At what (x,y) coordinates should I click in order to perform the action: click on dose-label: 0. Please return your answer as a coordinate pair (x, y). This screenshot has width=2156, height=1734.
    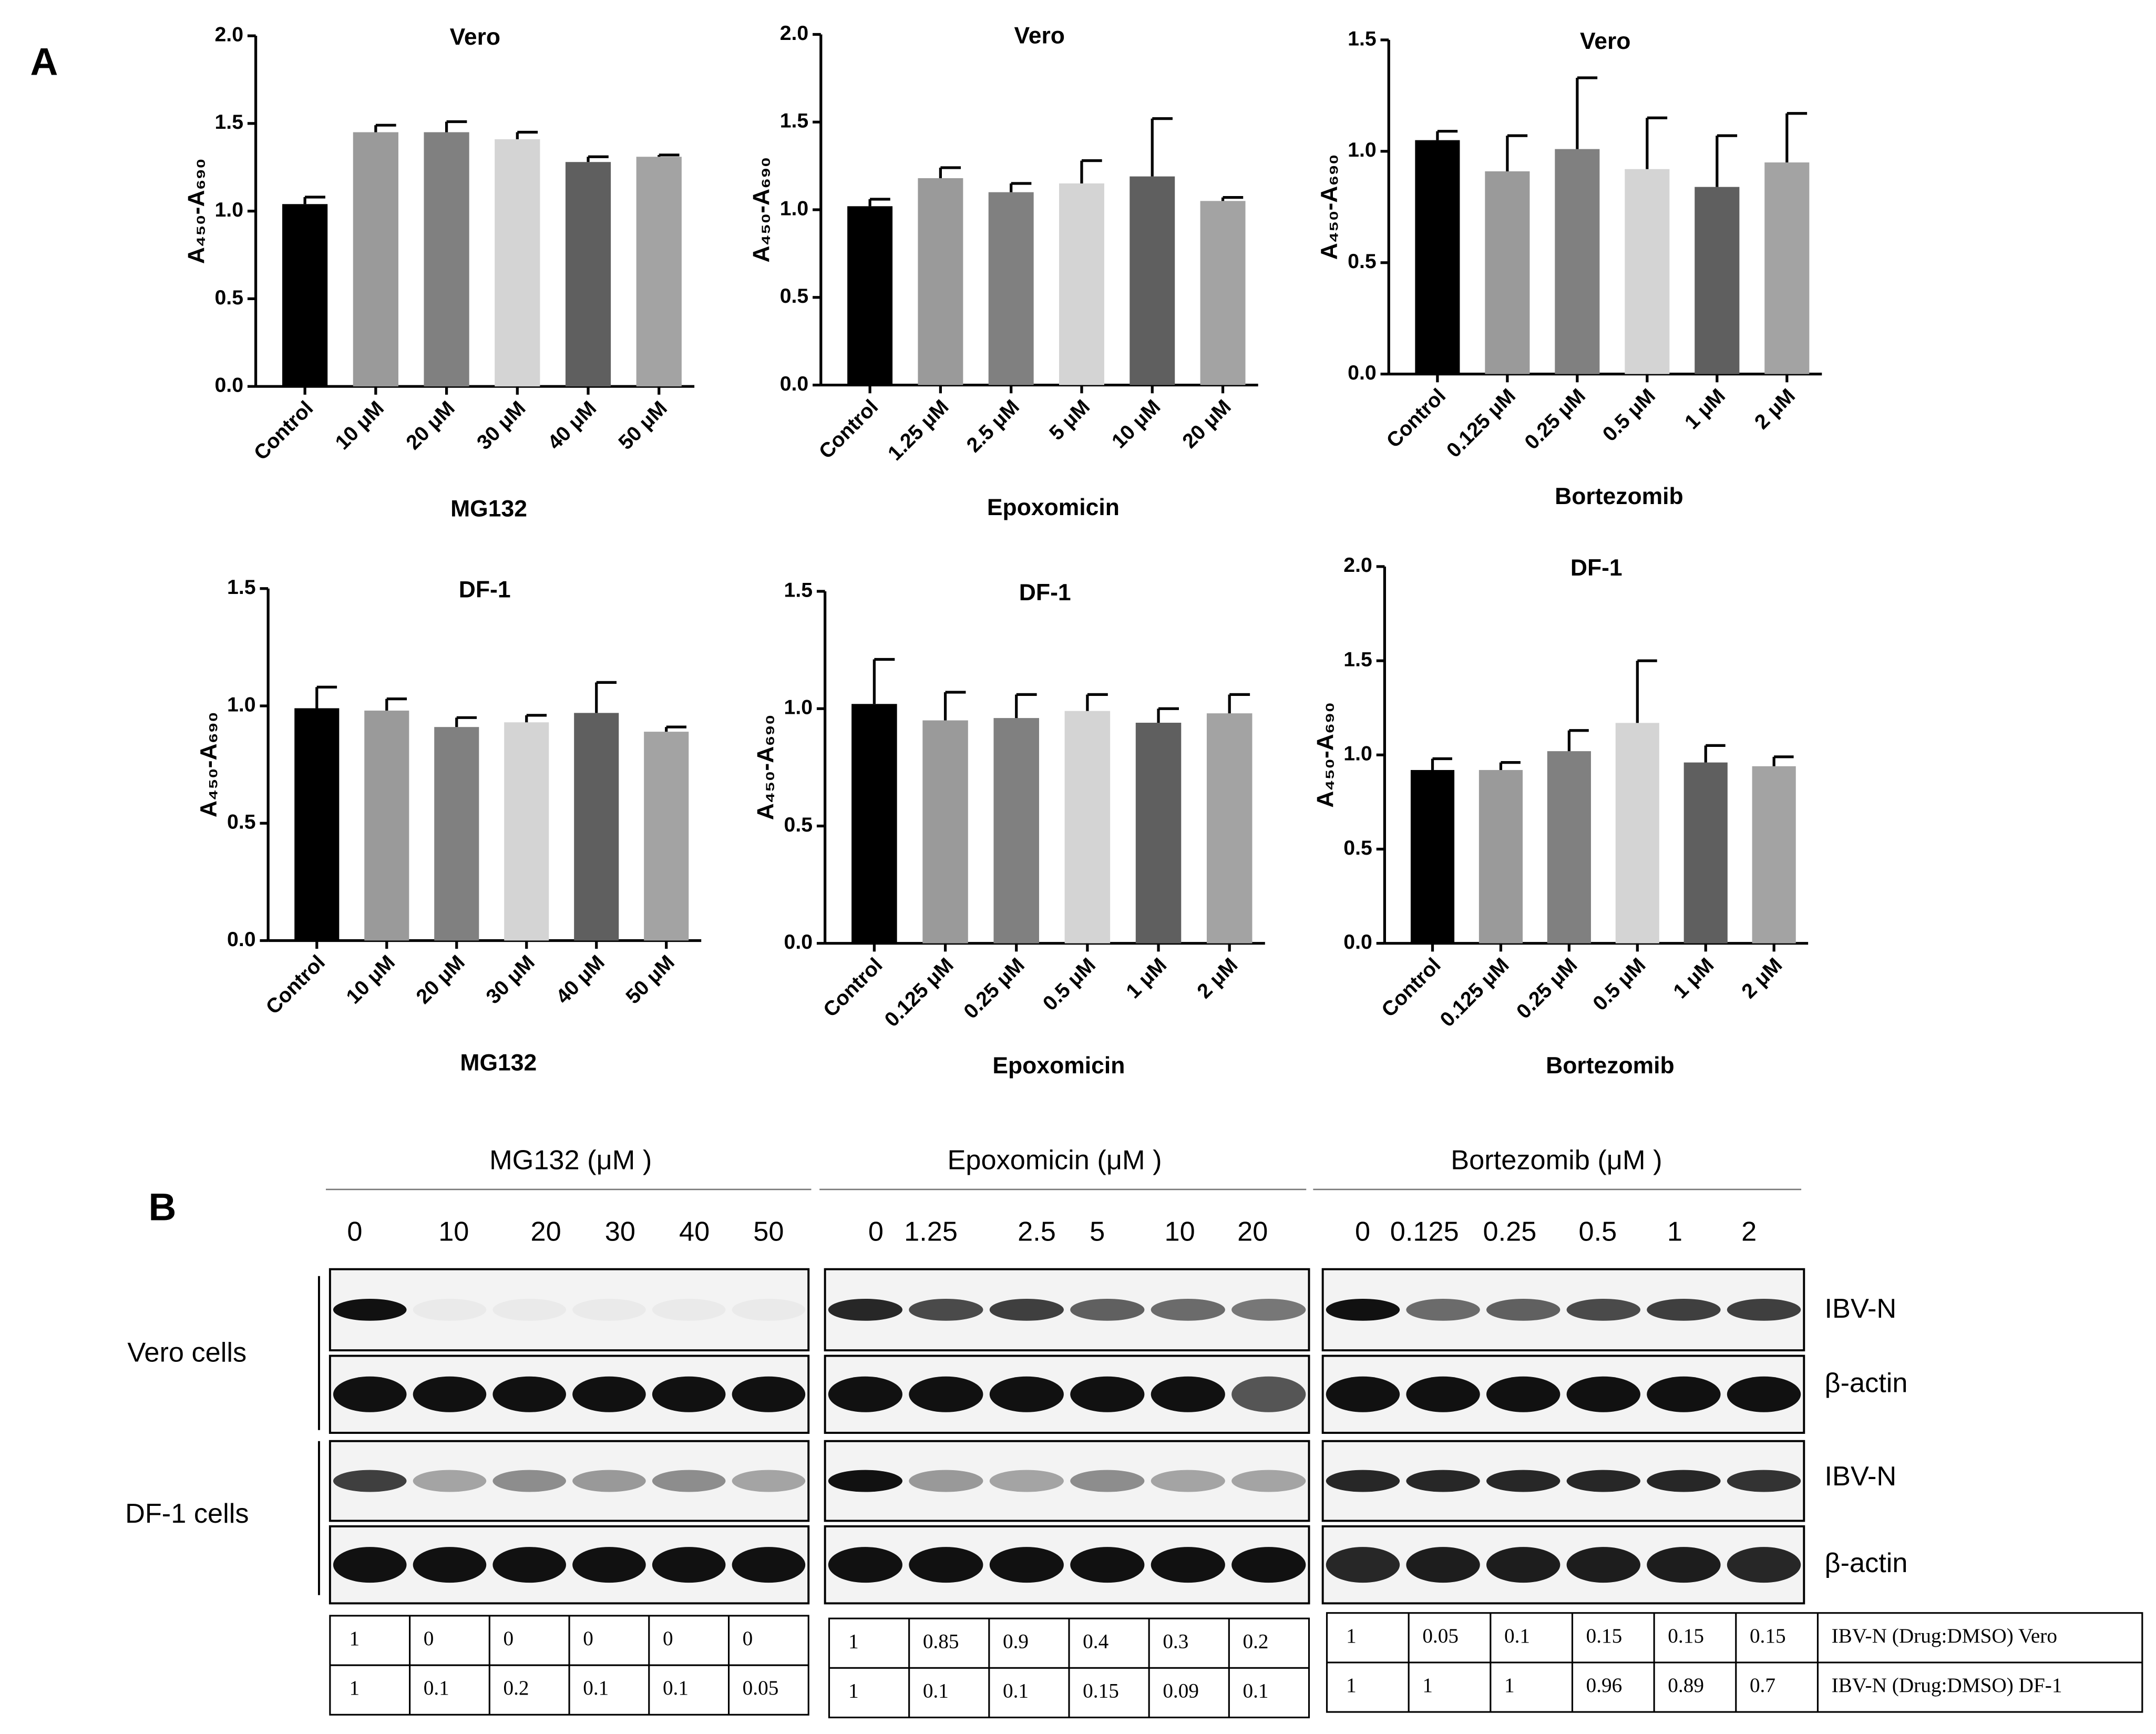
    Looking at the image, I should click on (1363, 1232).